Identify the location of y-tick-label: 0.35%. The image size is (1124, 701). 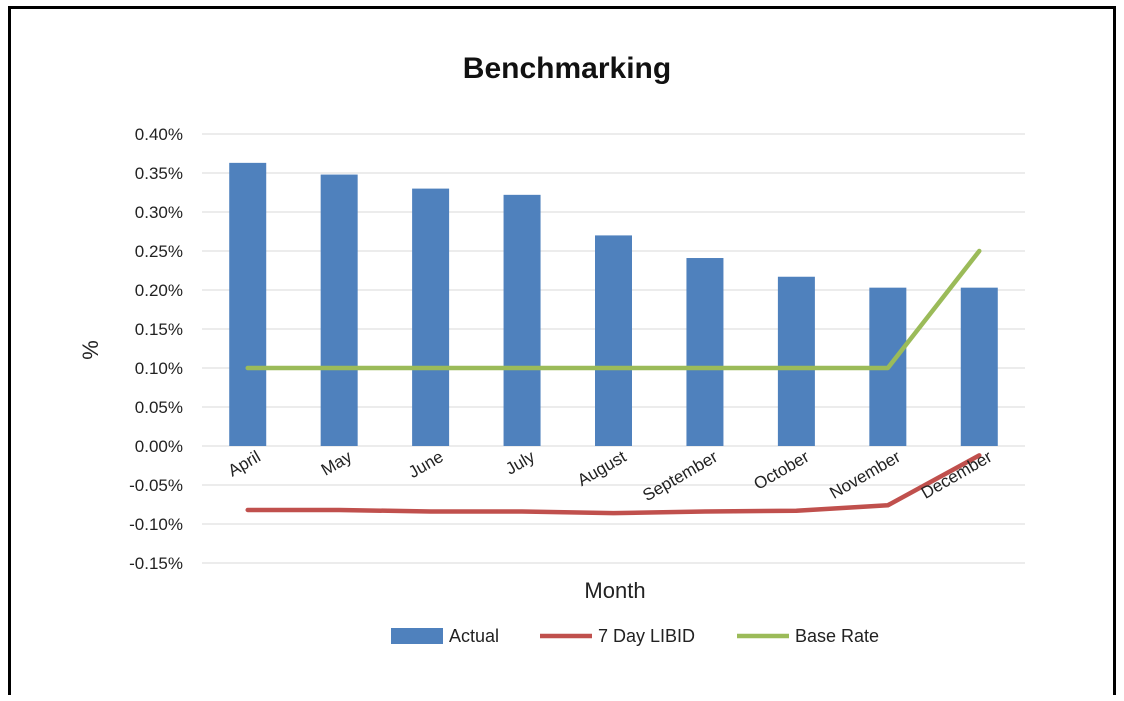
(159, 173).